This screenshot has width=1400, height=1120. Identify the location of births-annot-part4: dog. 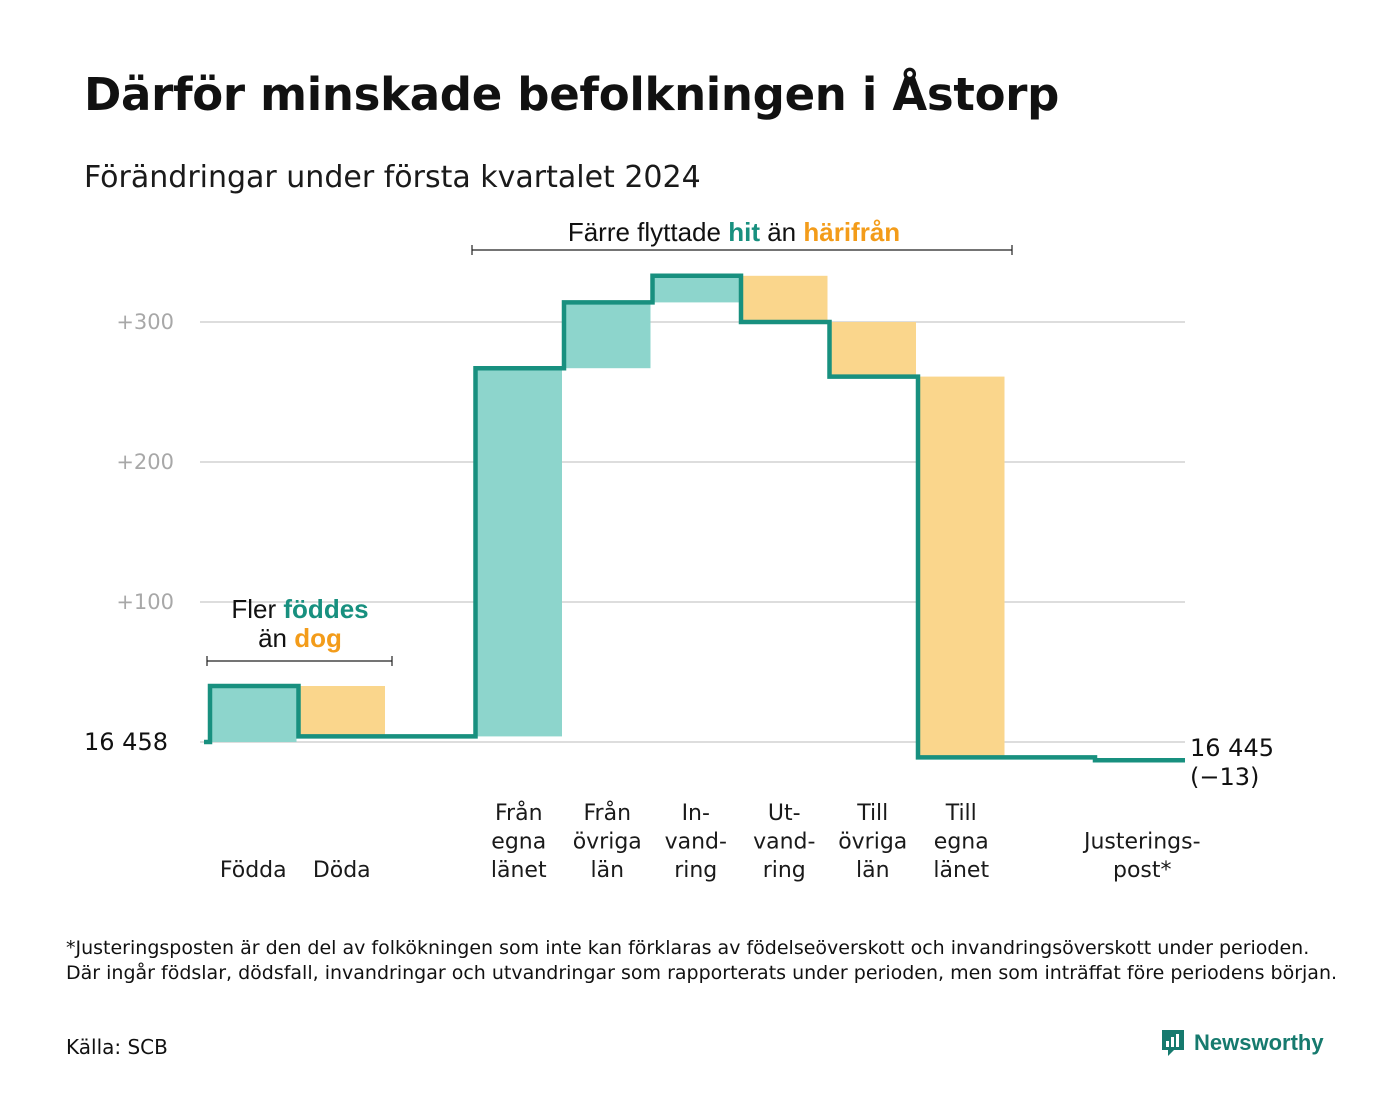
(318, 638).